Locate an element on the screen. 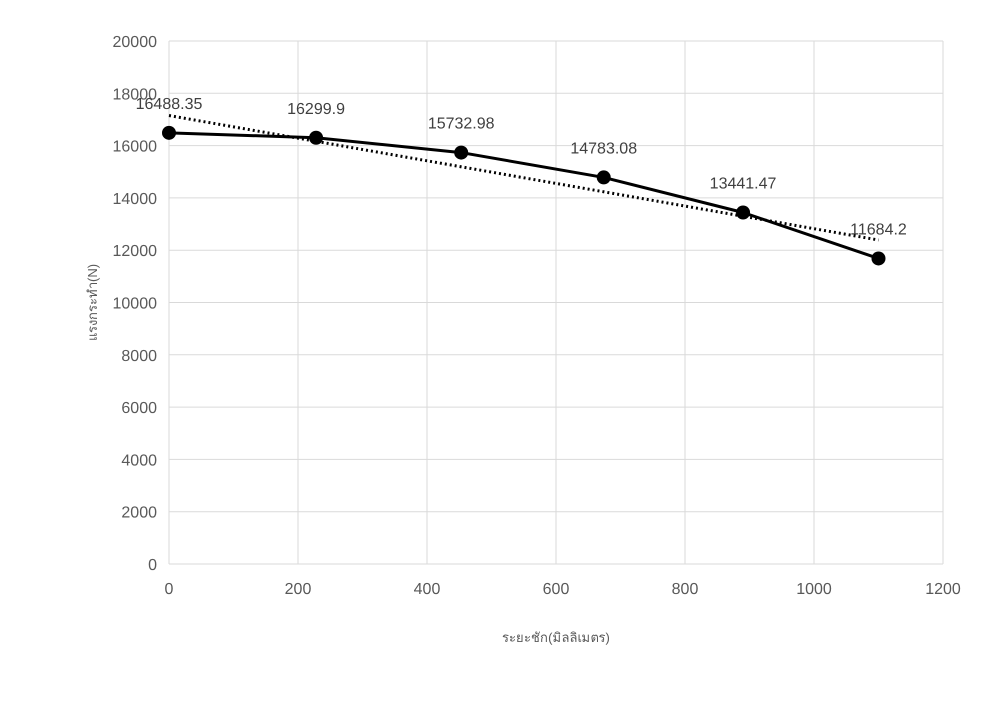 This screenshot has height=709, width=989. y-tick-label: 0 is located at coordinates (153, 565).